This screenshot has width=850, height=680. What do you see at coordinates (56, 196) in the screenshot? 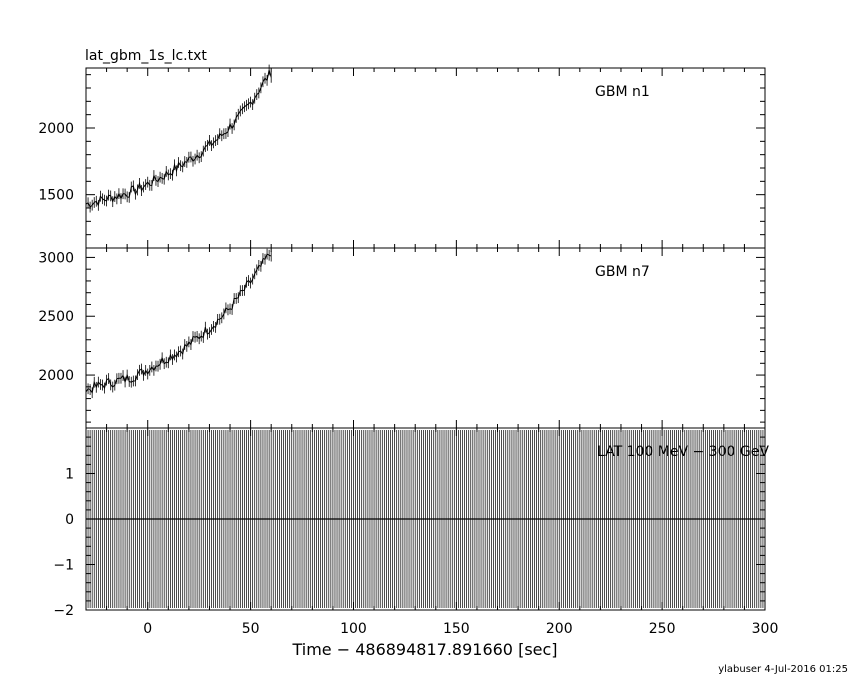
I see `y-tick-label: 1500` at bounding box center [56, 196].